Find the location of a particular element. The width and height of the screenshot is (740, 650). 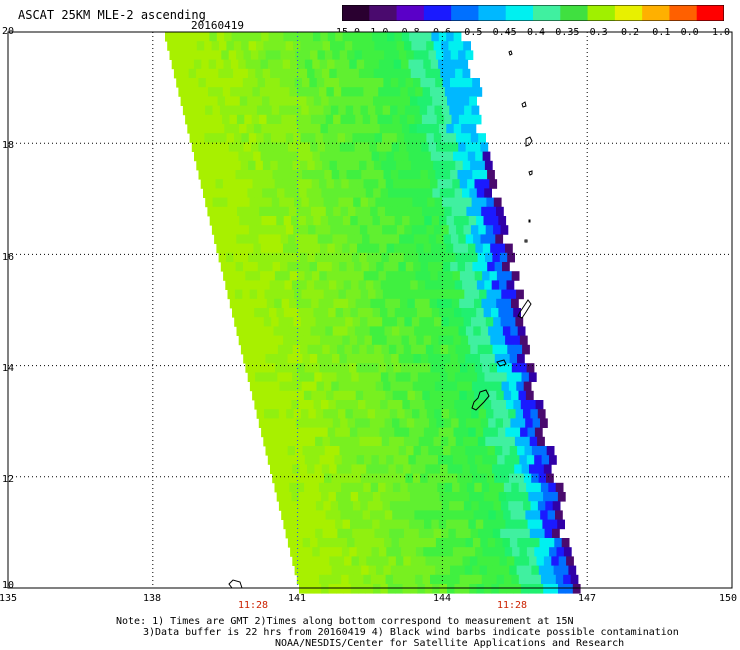

island-islet-south is located at coordinates (235, 584).